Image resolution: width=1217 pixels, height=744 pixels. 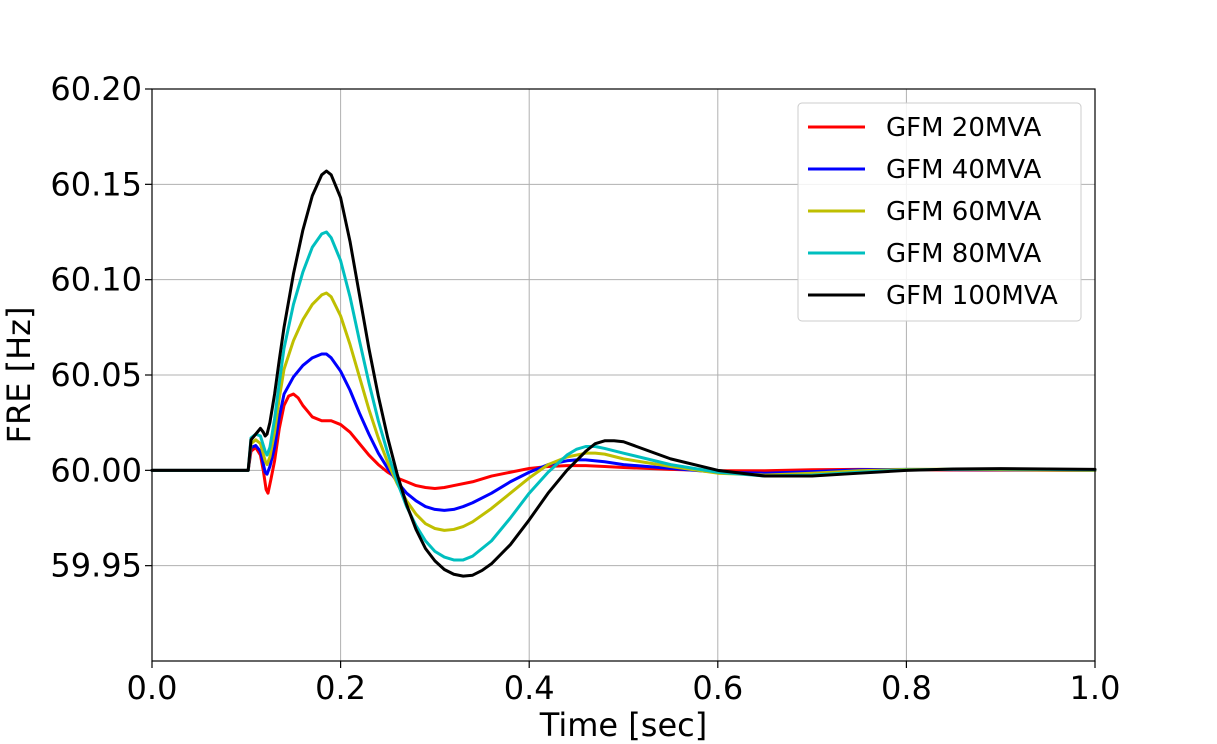 I want to click on y-tick-label: 60.05, so click(x=96, y=375).